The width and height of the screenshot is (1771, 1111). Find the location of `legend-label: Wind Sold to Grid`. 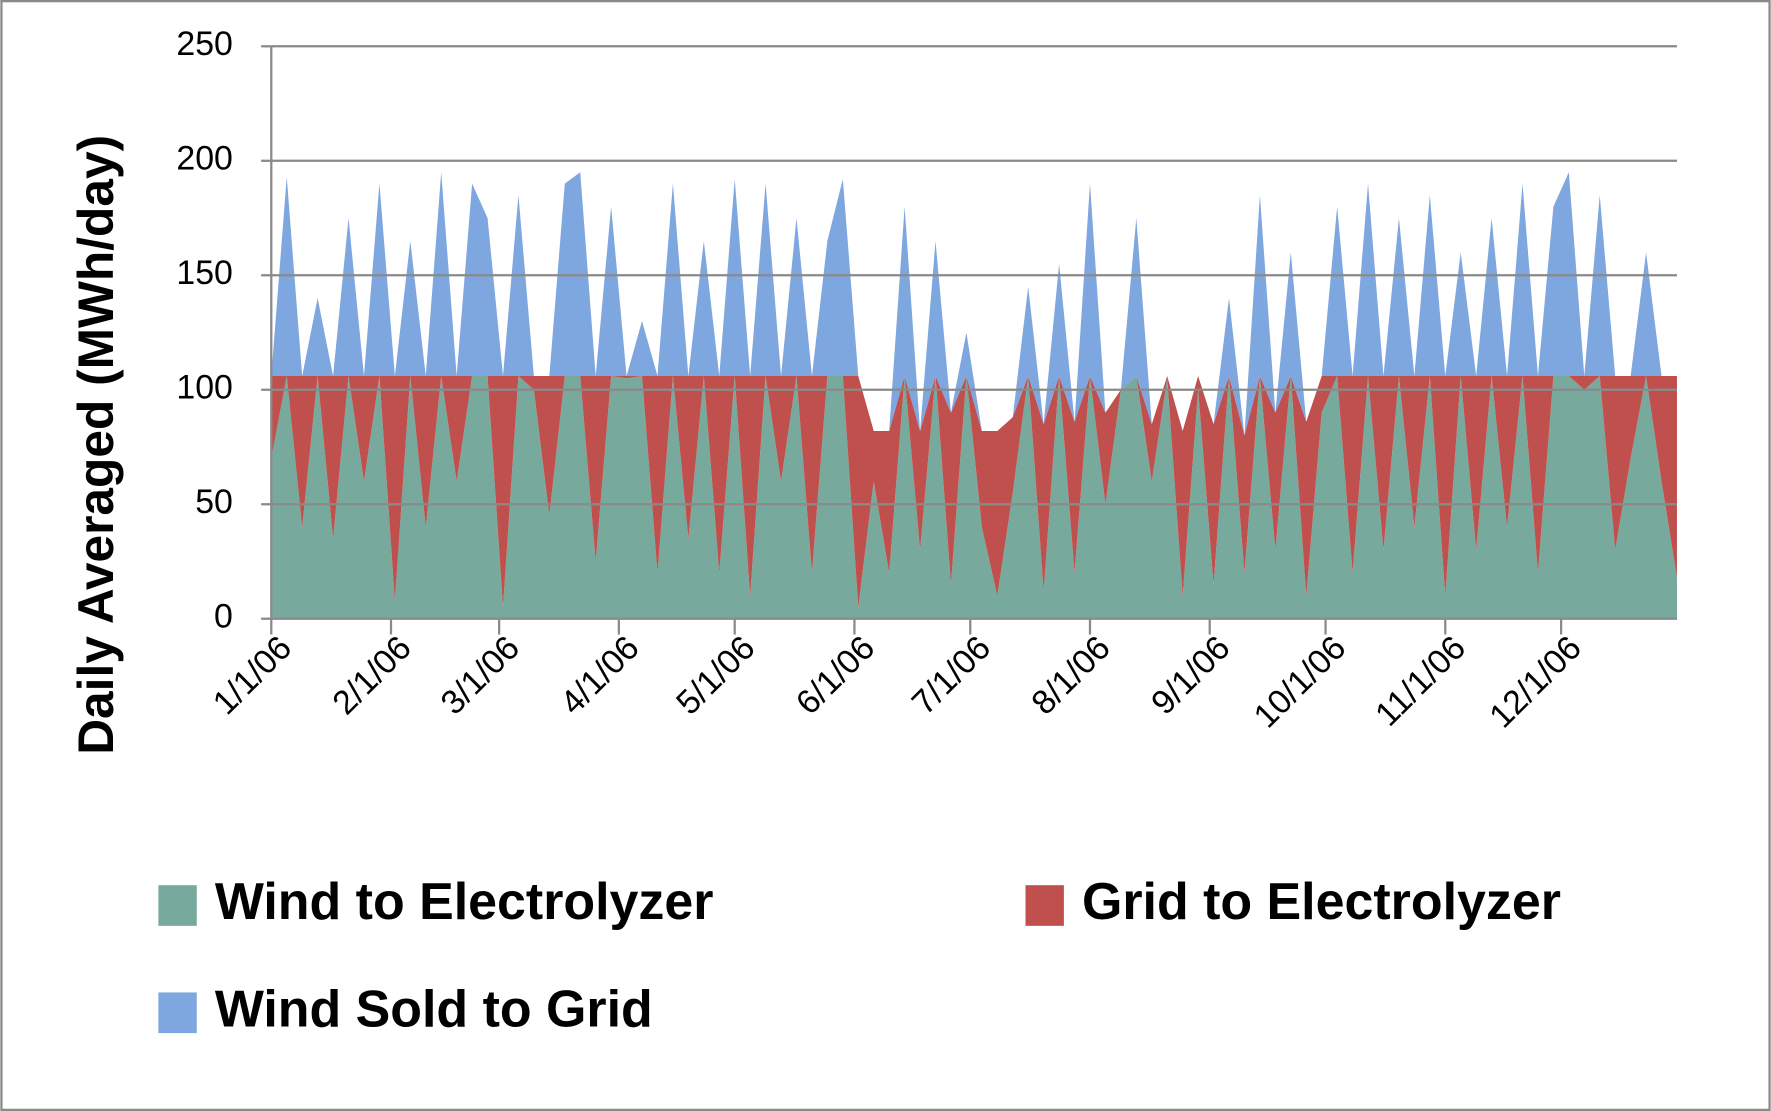

legend-label: Wind Sold to Grid is located at coordinates (434, 1009).